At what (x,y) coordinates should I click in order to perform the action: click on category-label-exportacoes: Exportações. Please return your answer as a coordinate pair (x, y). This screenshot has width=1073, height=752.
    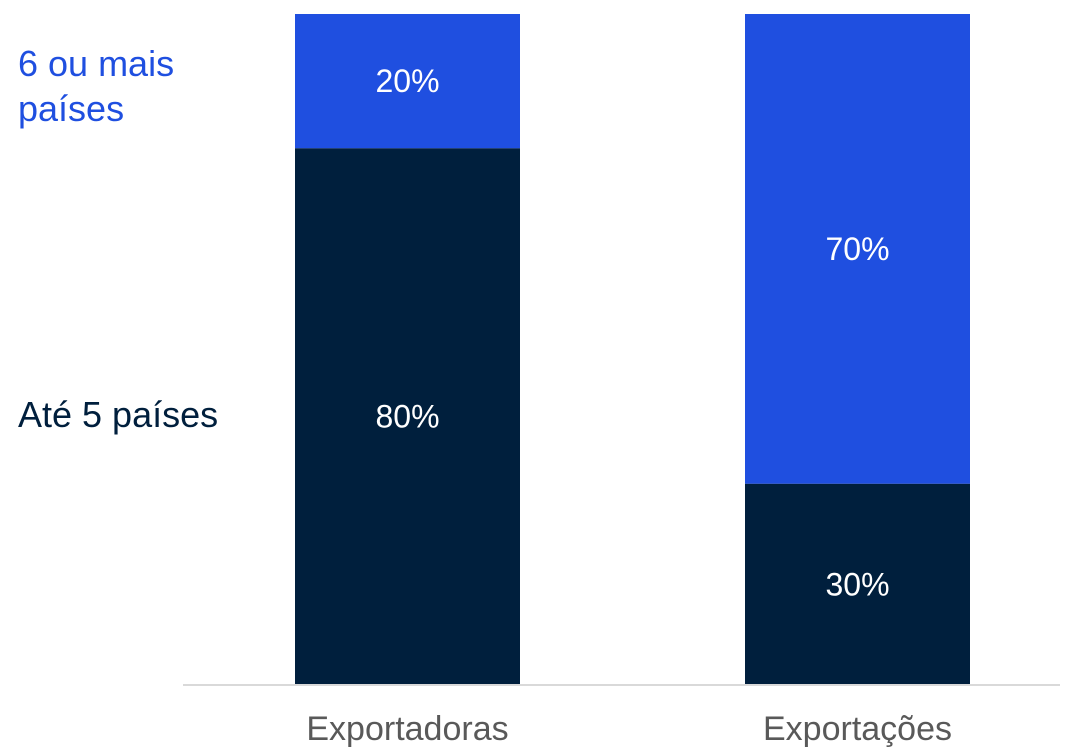
    Looking at the image, I should click on (857, 729).